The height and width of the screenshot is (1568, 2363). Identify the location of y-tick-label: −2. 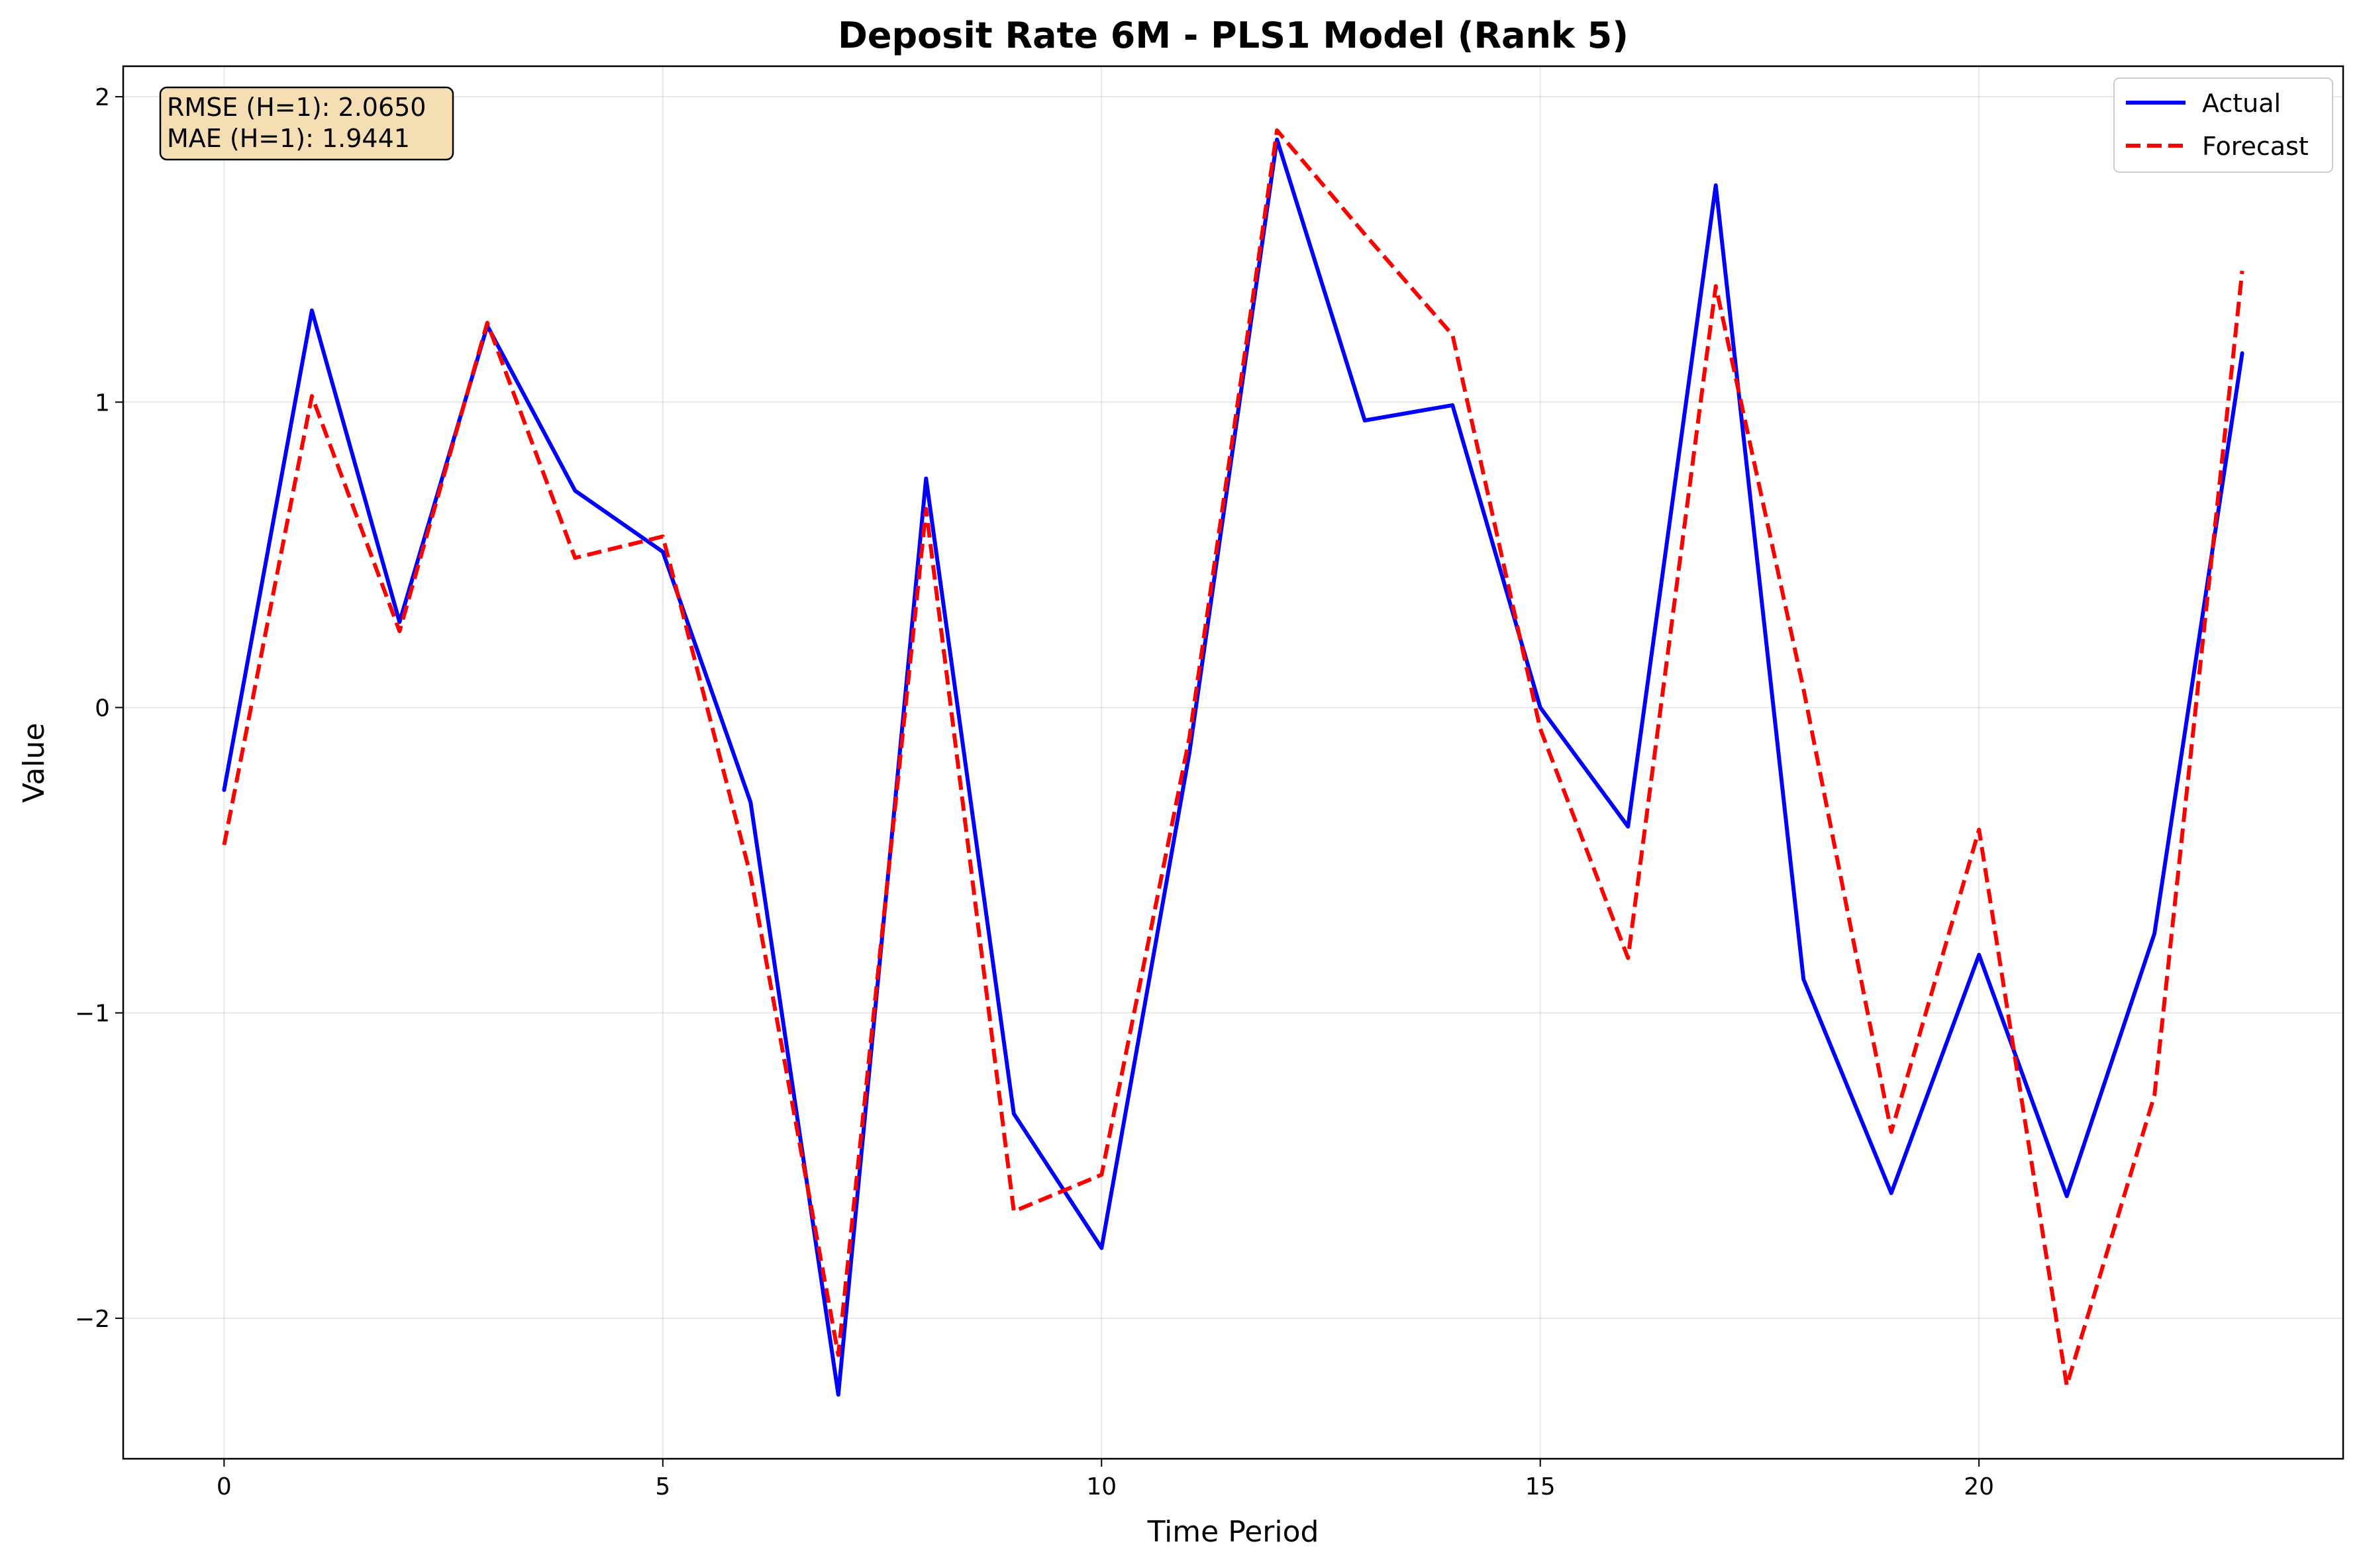
(92, 1319).